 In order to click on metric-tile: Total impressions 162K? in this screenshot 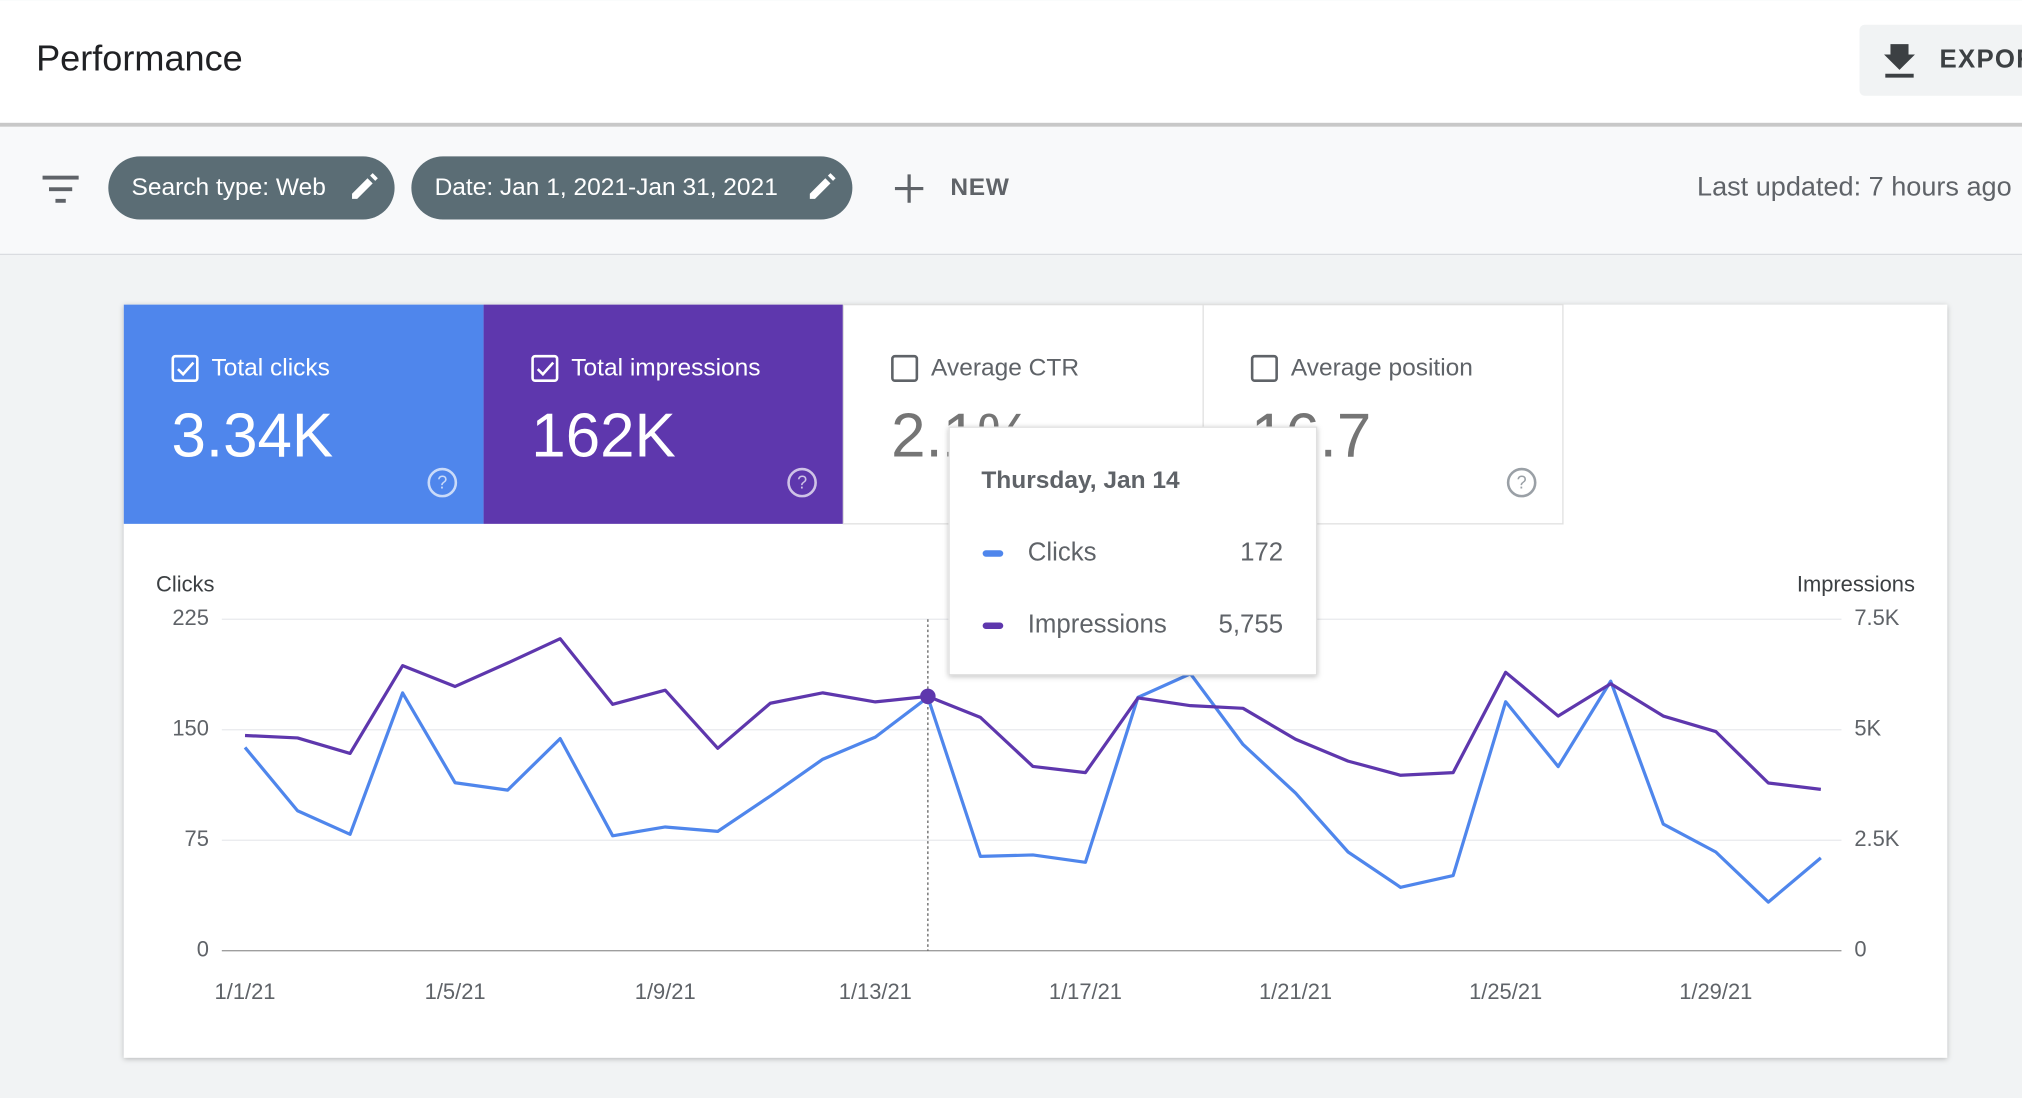, I will do `click(663, 414)`.